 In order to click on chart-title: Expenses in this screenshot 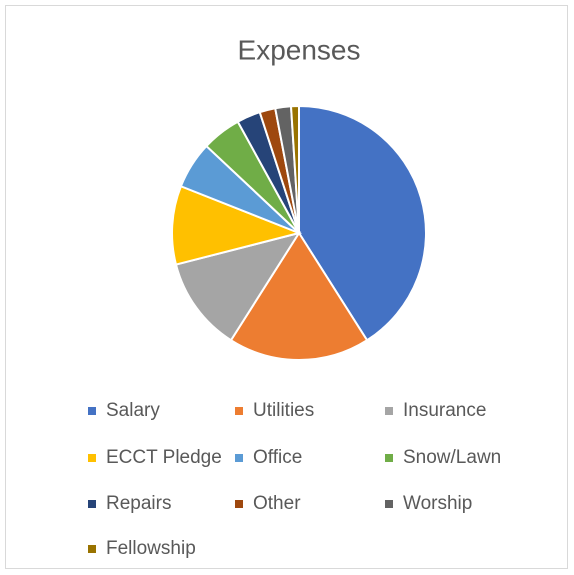, I will do `click(299, 49)`.